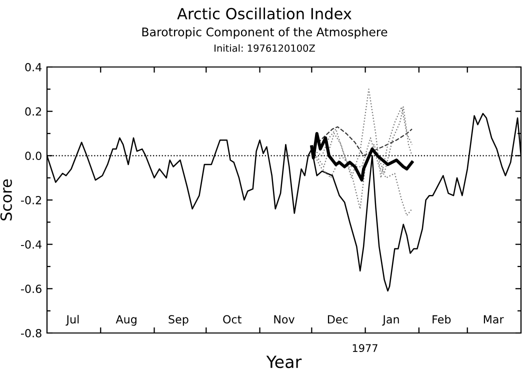  What do you see at coordinates (232, 319) in the screenshot?
I see `x-tick-label: Oct` at bounding box center [232, 319].